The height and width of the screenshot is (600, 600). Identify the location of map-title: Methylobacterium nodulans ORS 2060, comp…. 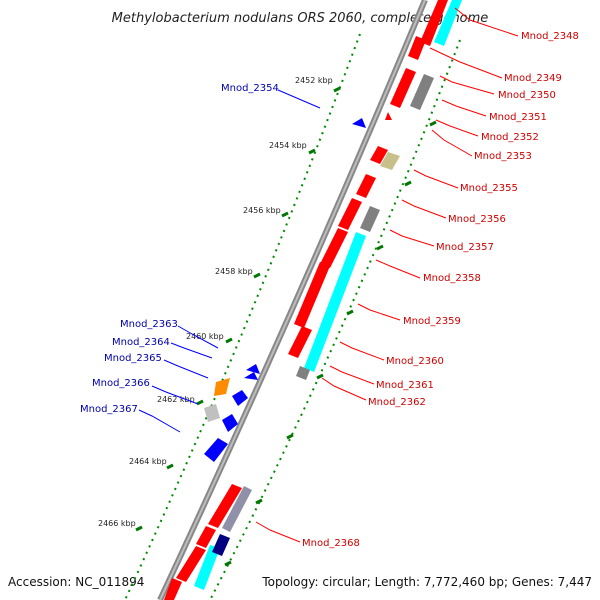
(300, 18).